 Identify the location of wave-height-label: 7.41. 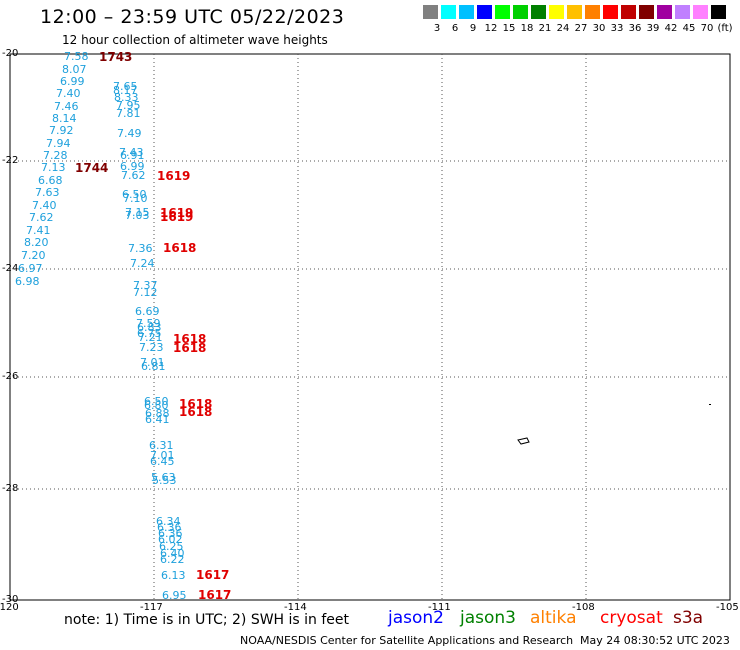
(38, 230).